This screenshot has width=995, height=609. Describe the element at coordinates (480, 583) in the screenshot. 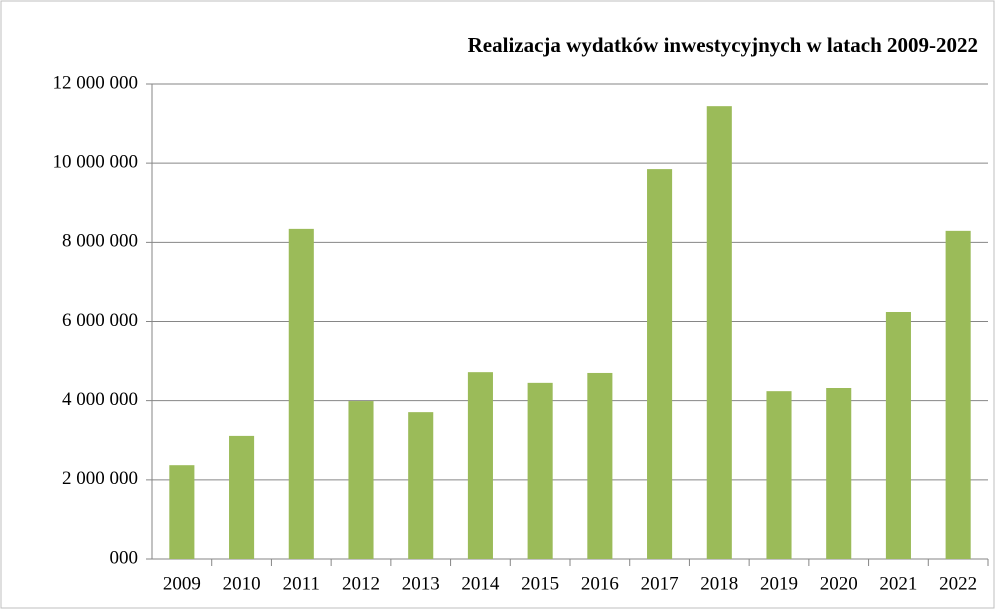

I see `x-tick-label: 2014` at that location.